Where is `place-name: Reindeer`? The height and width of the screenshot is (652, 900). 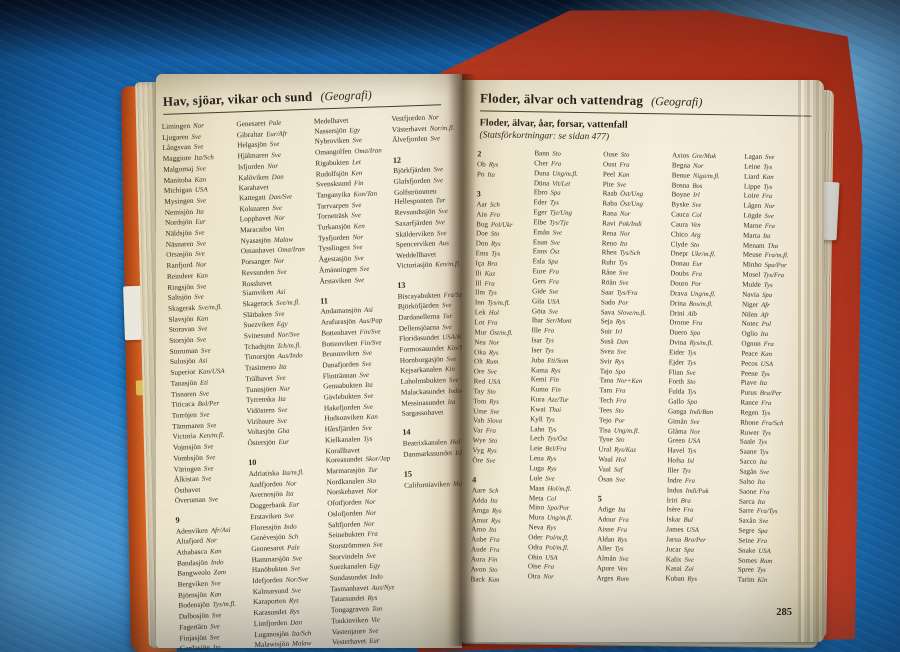
place-name: Reindeer is located at coordinates (180, 275).